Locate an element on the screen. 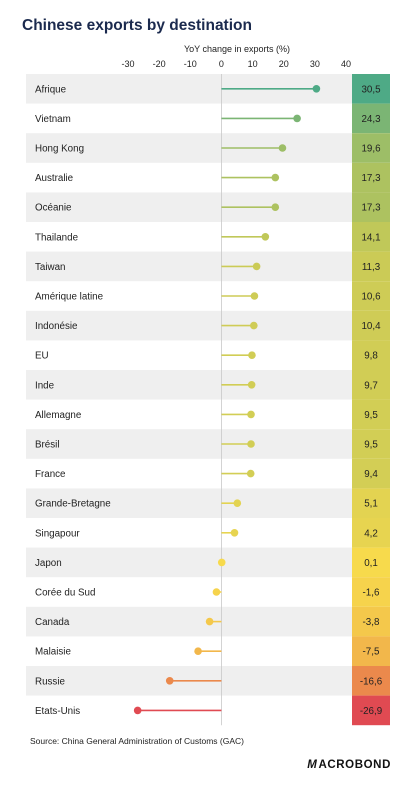  category-label: Corée du Sud is located at coordinates (65, 593).